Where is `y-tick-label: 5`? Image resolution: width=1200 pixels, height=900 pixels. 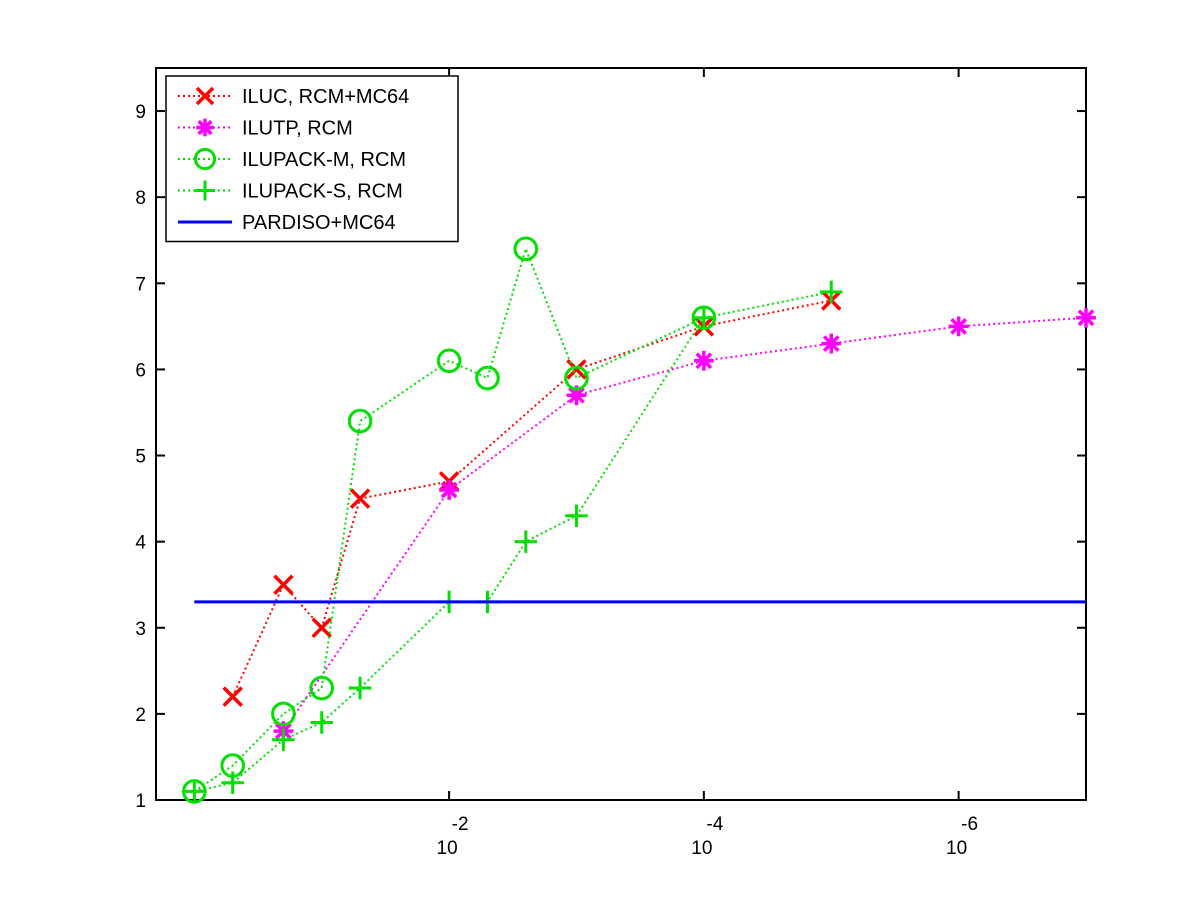 y-tick-label: 5 is located at coordinates (140, 457).